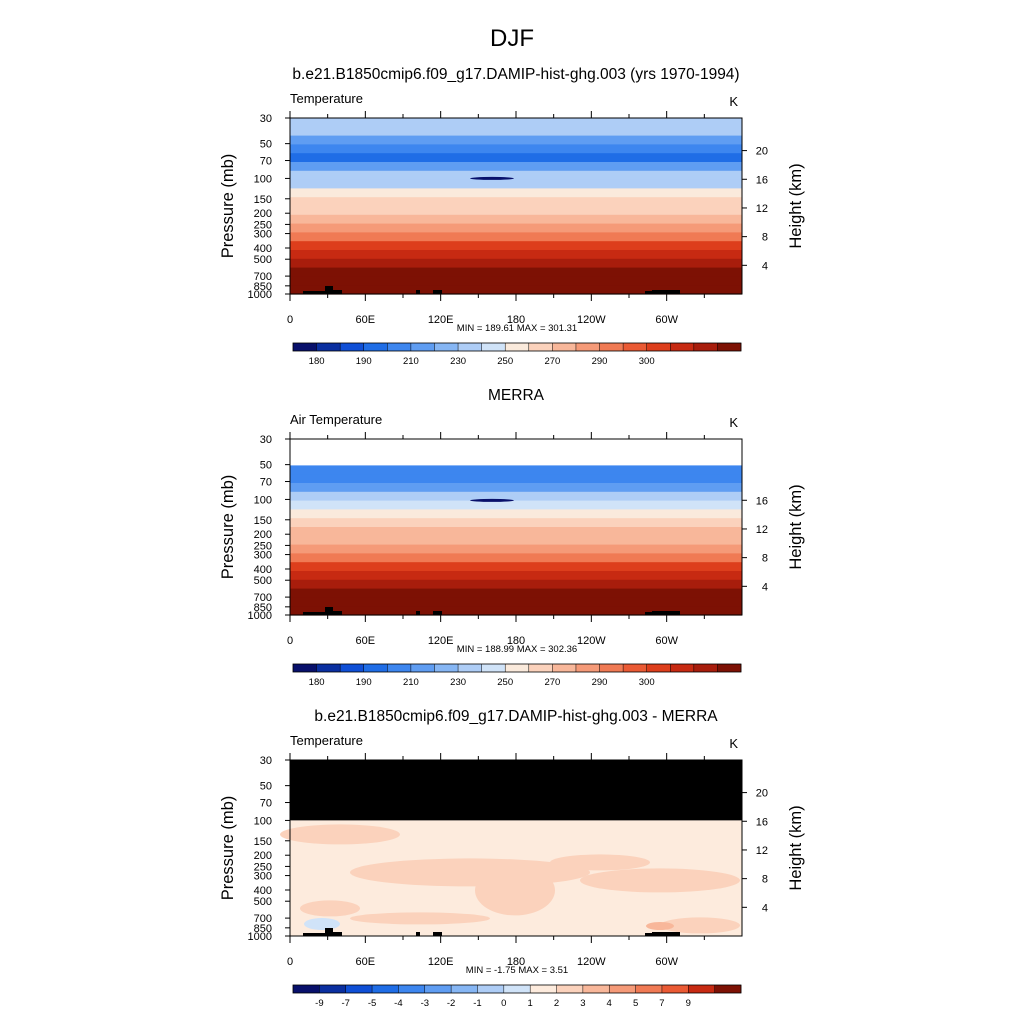 The width and height of the screenshot is (1024, 1024). What do you see at coordinates (326, 740) in the screenshot?
I see `panel-left-label: Temperature` at bounding box center [326, 740].